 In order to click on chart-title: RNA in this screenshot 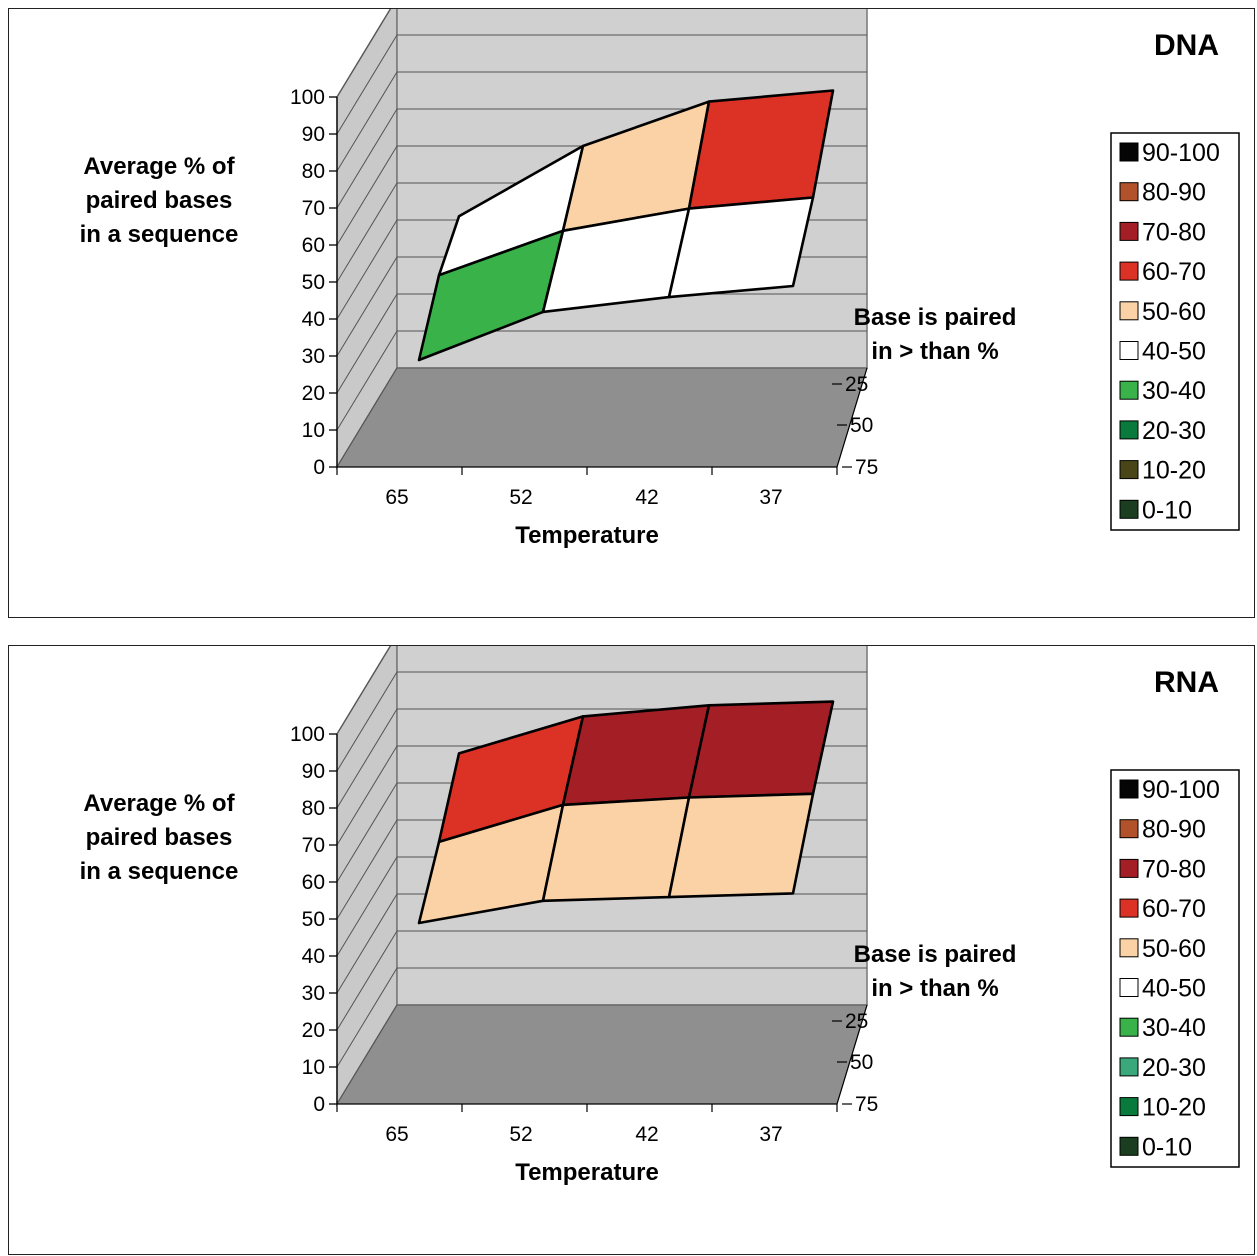, I will do `click(1186, 682)`.